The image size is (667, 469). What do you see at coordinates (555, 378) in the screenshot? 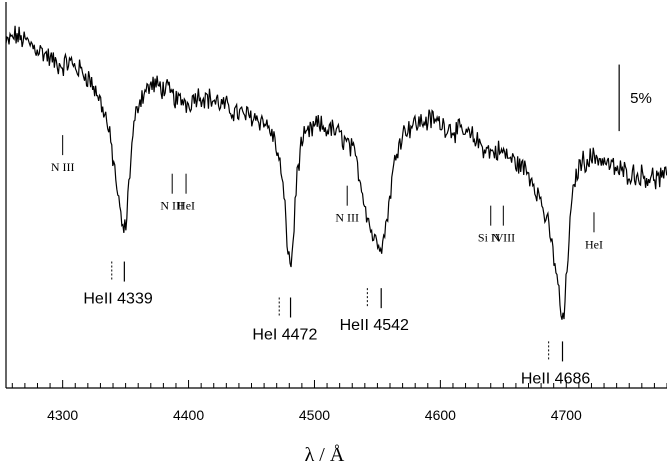
I see `line-id-label: HeII 4686` at bounding box center [555, 378].